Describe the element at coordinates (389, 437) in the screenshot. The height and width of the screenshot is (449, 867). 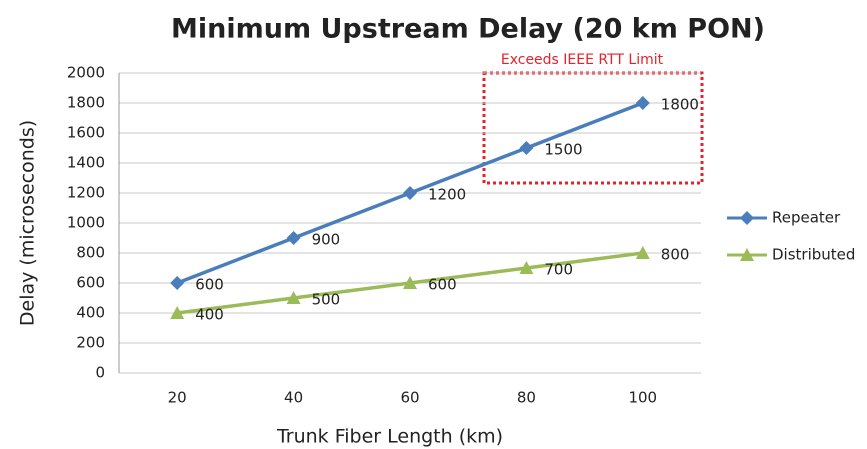
I see `x-axis-label: Trunk Fiber Length (km)` at that location.